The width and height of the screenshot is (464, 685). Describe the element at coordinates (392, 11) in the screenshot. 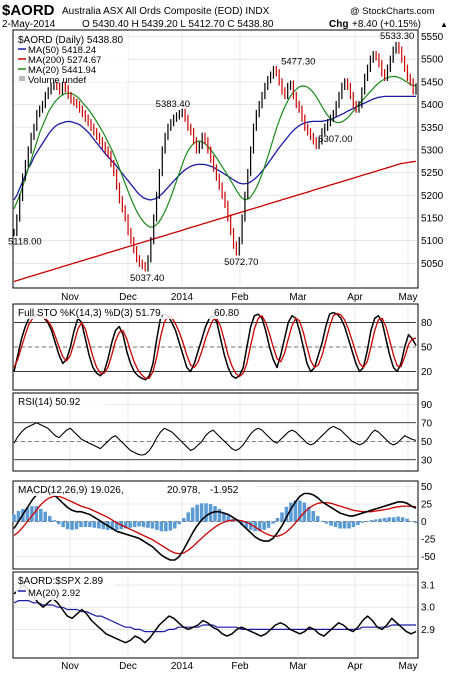

I see `watermark: @ StockCharts.com` at that location.